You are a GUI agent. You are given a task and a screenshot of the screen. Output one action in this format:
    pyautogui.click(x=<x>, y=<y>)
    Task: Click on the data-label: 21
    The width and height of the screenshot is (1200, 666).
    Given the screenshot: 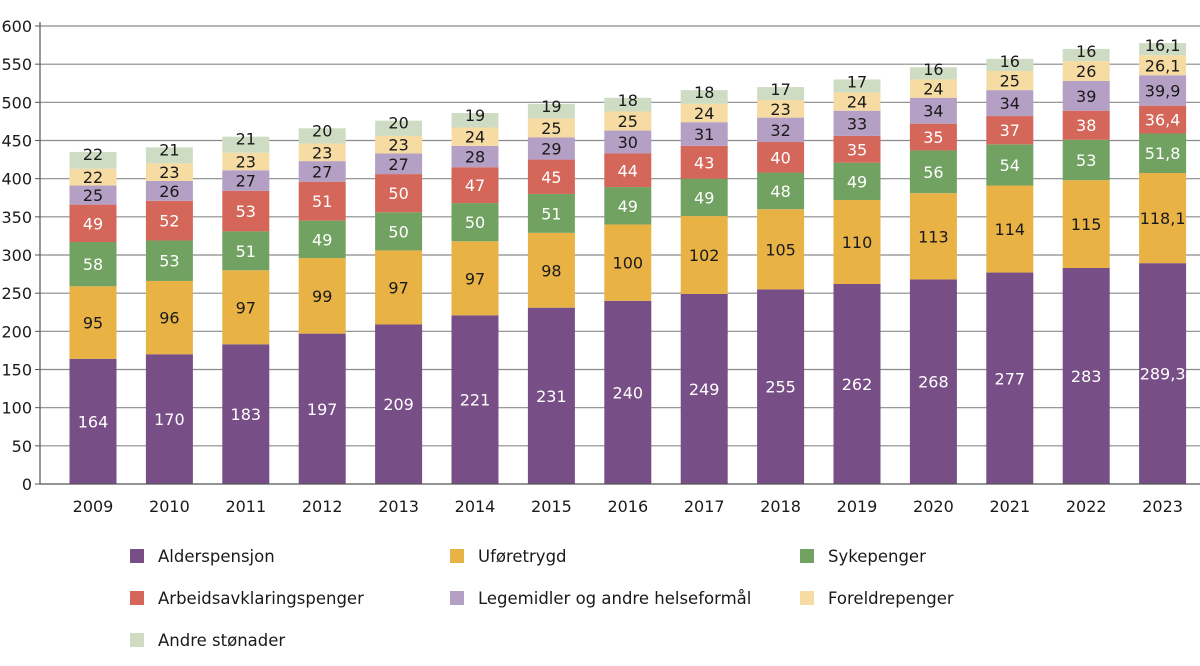 What is the action you would take?
    pyautogui.click(x=169, y=149)
    